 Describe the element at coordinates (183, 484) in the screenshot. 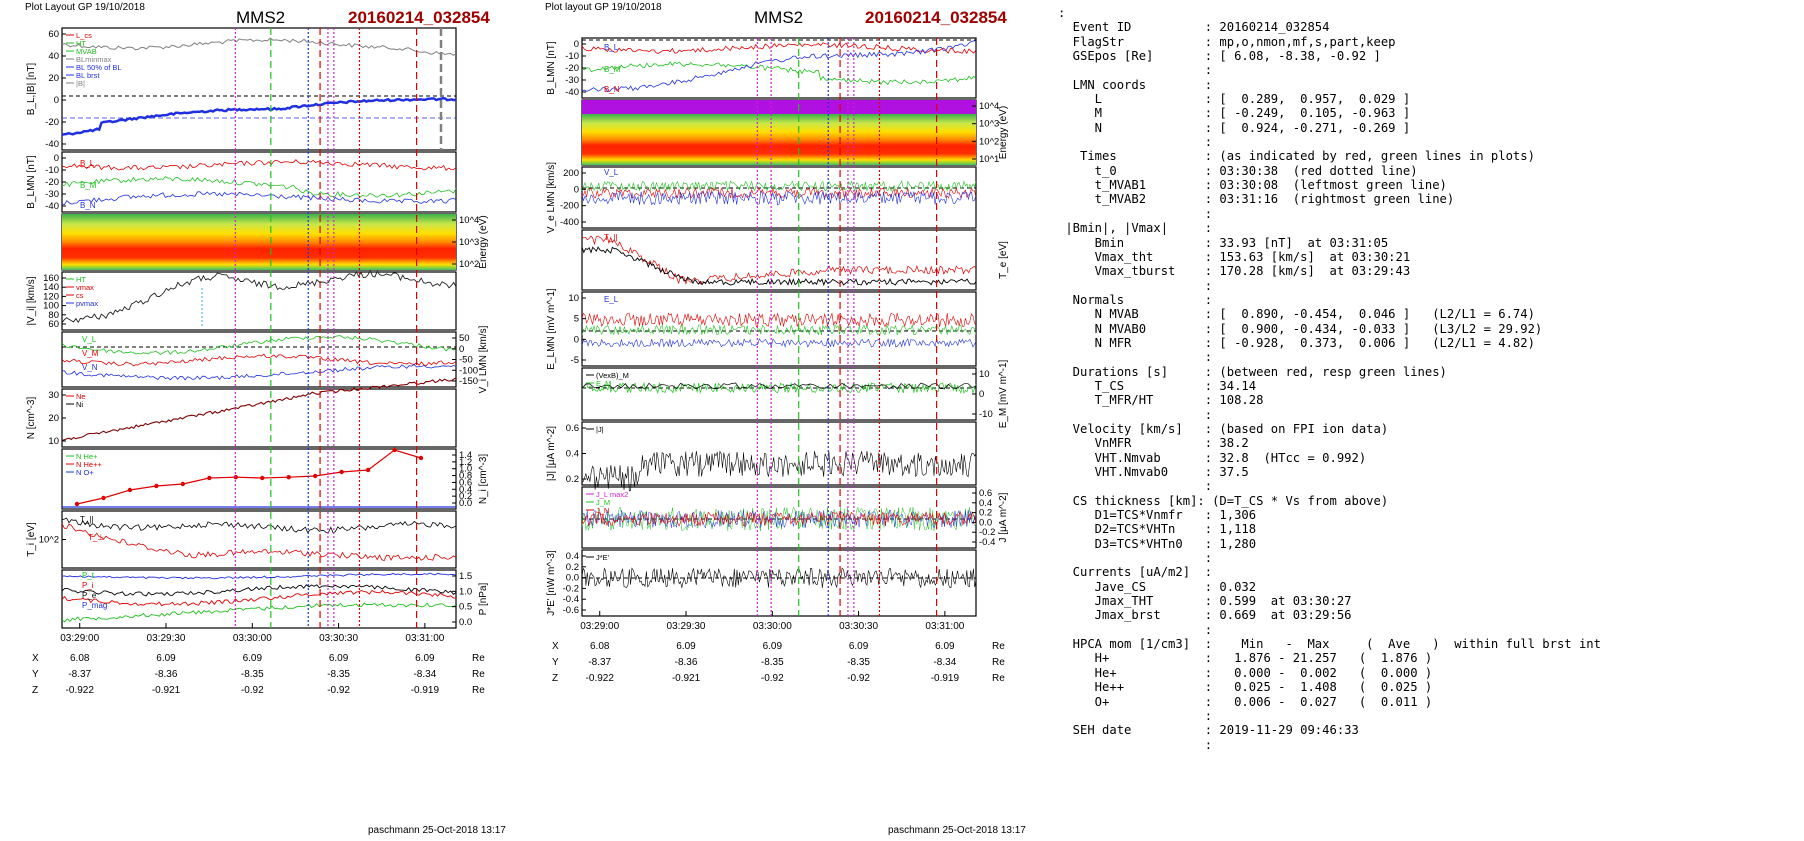

I see `he-pp-point` at that location.